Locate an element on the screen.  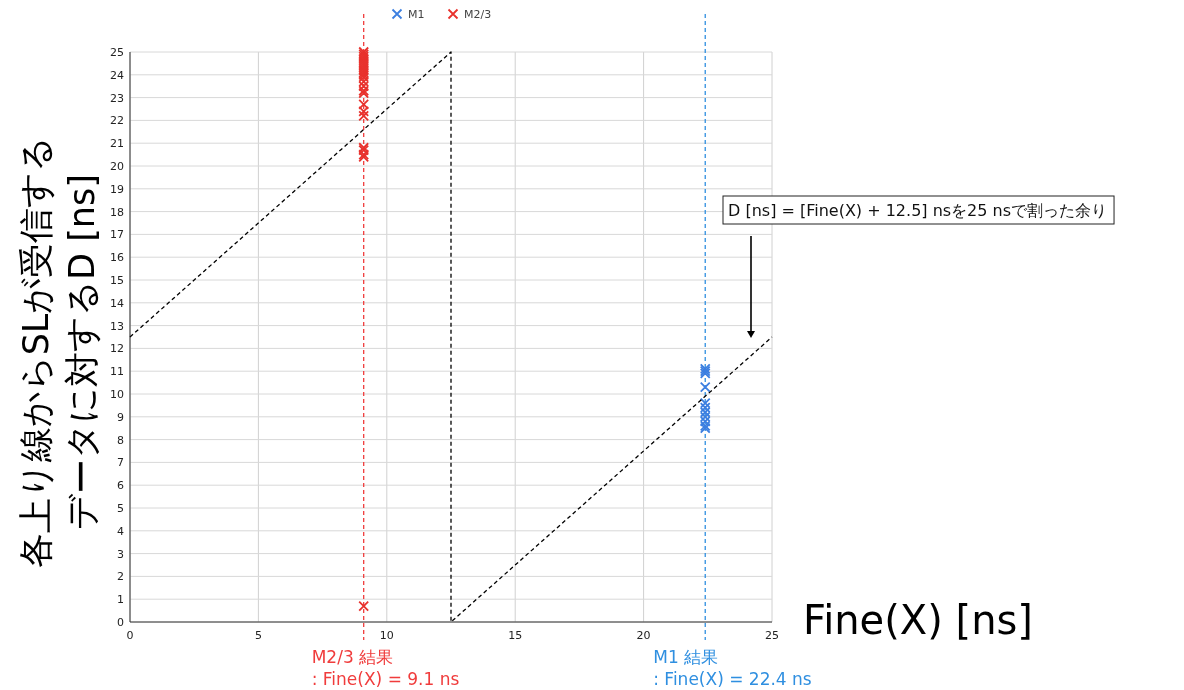
ref-line-label: M2/3 結果 : Fine(X) = 9.1 ns is located at coordinates (385, 668).